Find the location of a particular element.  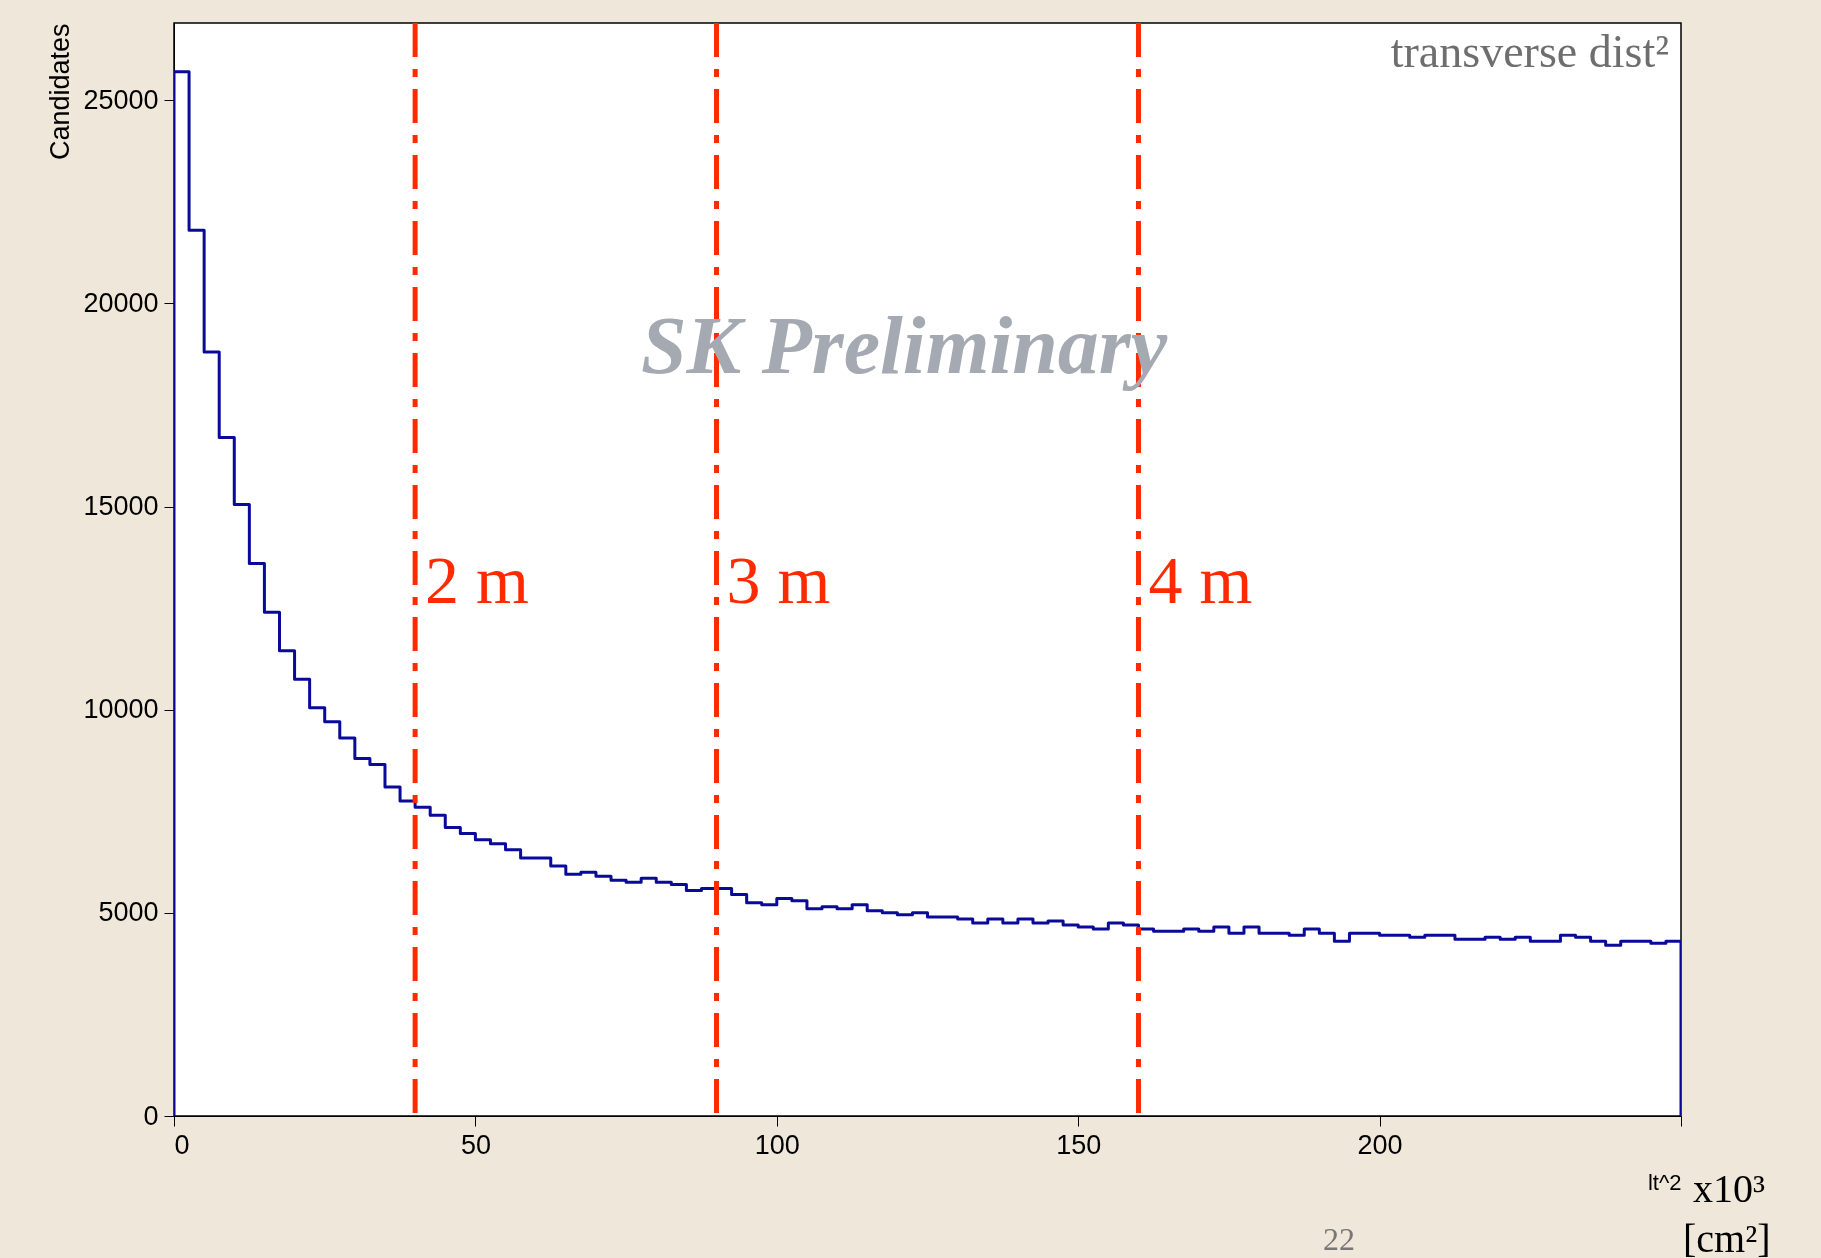

x-tick-label: 100 is located at coordinates (777, 1144).